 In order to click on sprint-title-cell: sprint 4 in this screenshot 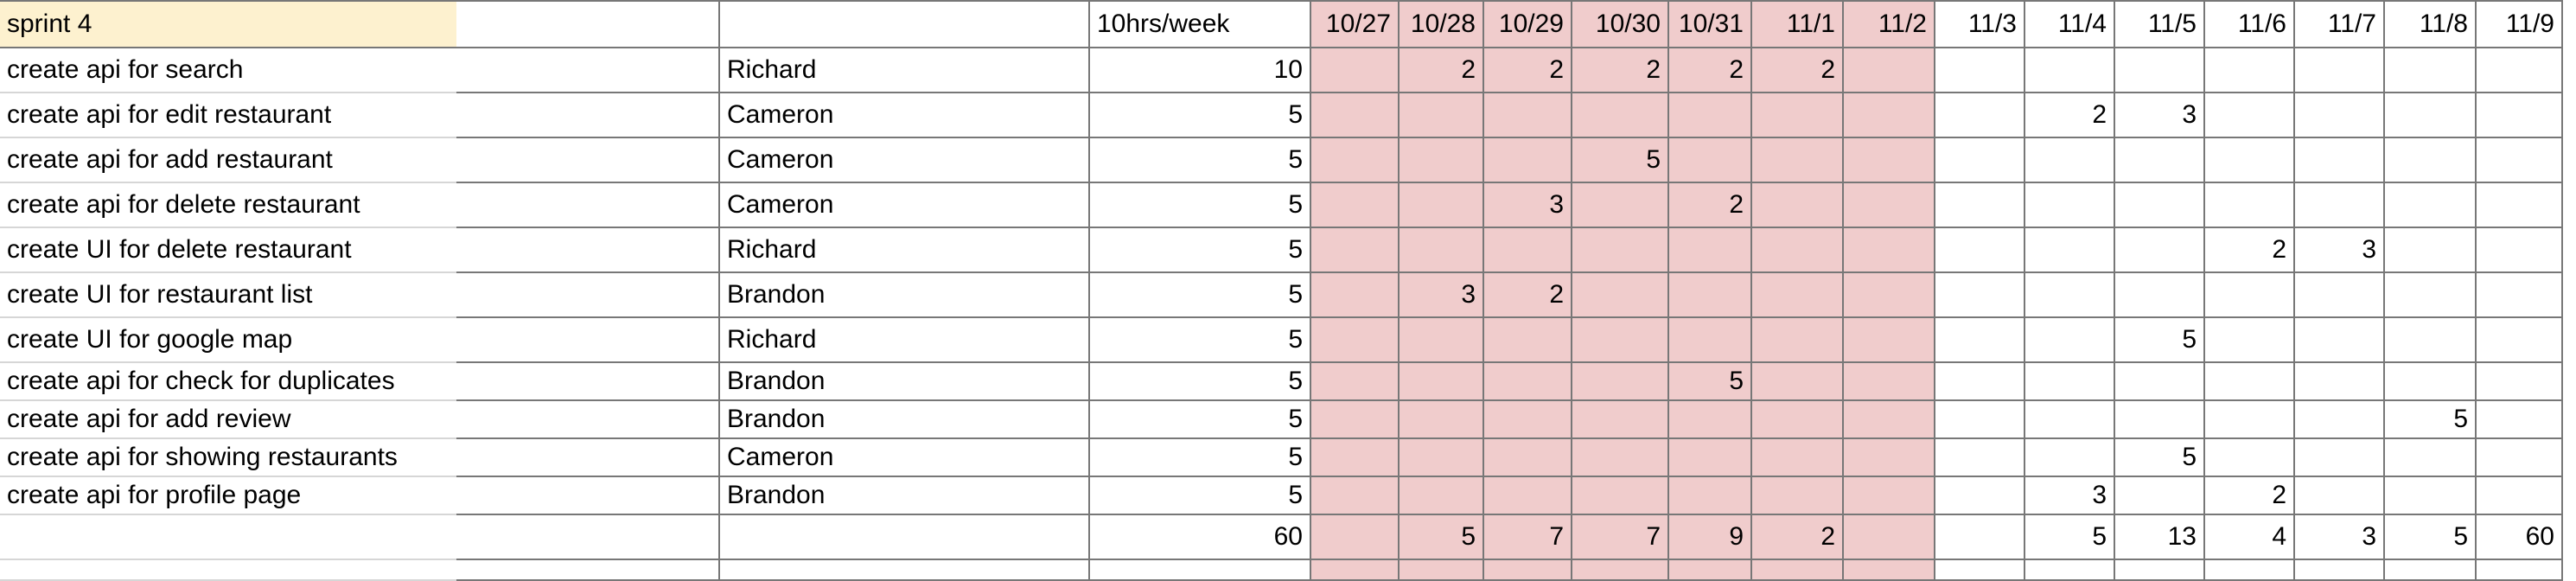, I will do `click(228, 24)`.